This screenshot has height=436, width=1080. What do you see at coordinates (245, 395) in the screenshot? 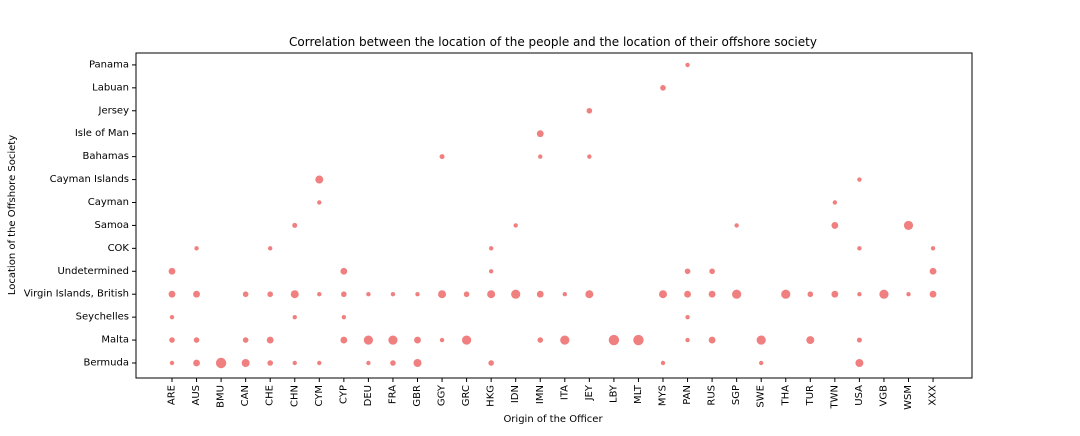
I see `x-tick-label: CAN` at bounding box center [245, 395].